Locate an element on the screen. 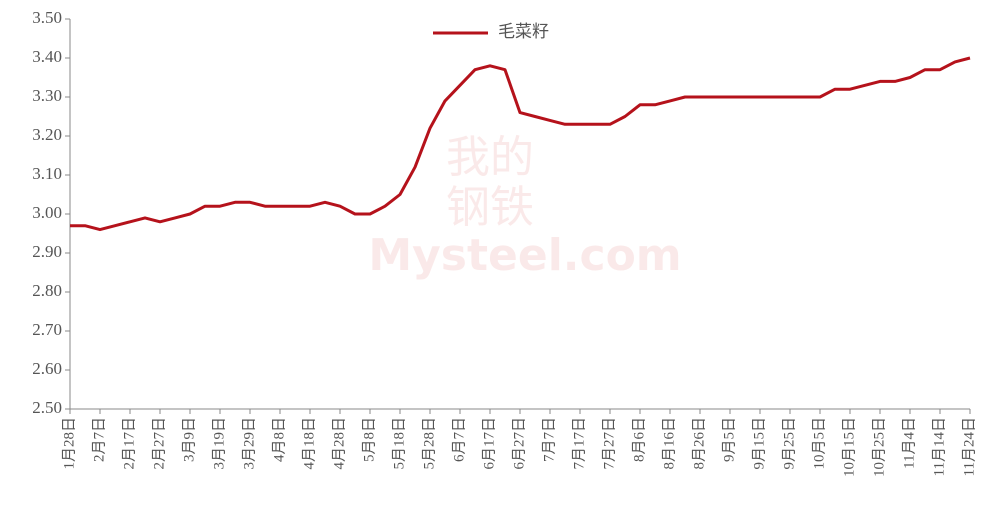 The image size is (984, 519). x-tick-label: 3月29日 is located at coordinates (249, 443).